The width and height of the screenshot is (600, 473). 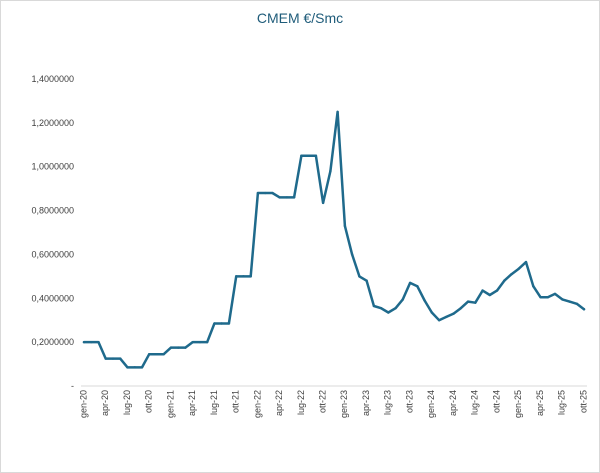 What do you see at coordinates (431, 404) in the screenshot?
I see `x-tick-label: gen-24` at bounding box center [431, 404].